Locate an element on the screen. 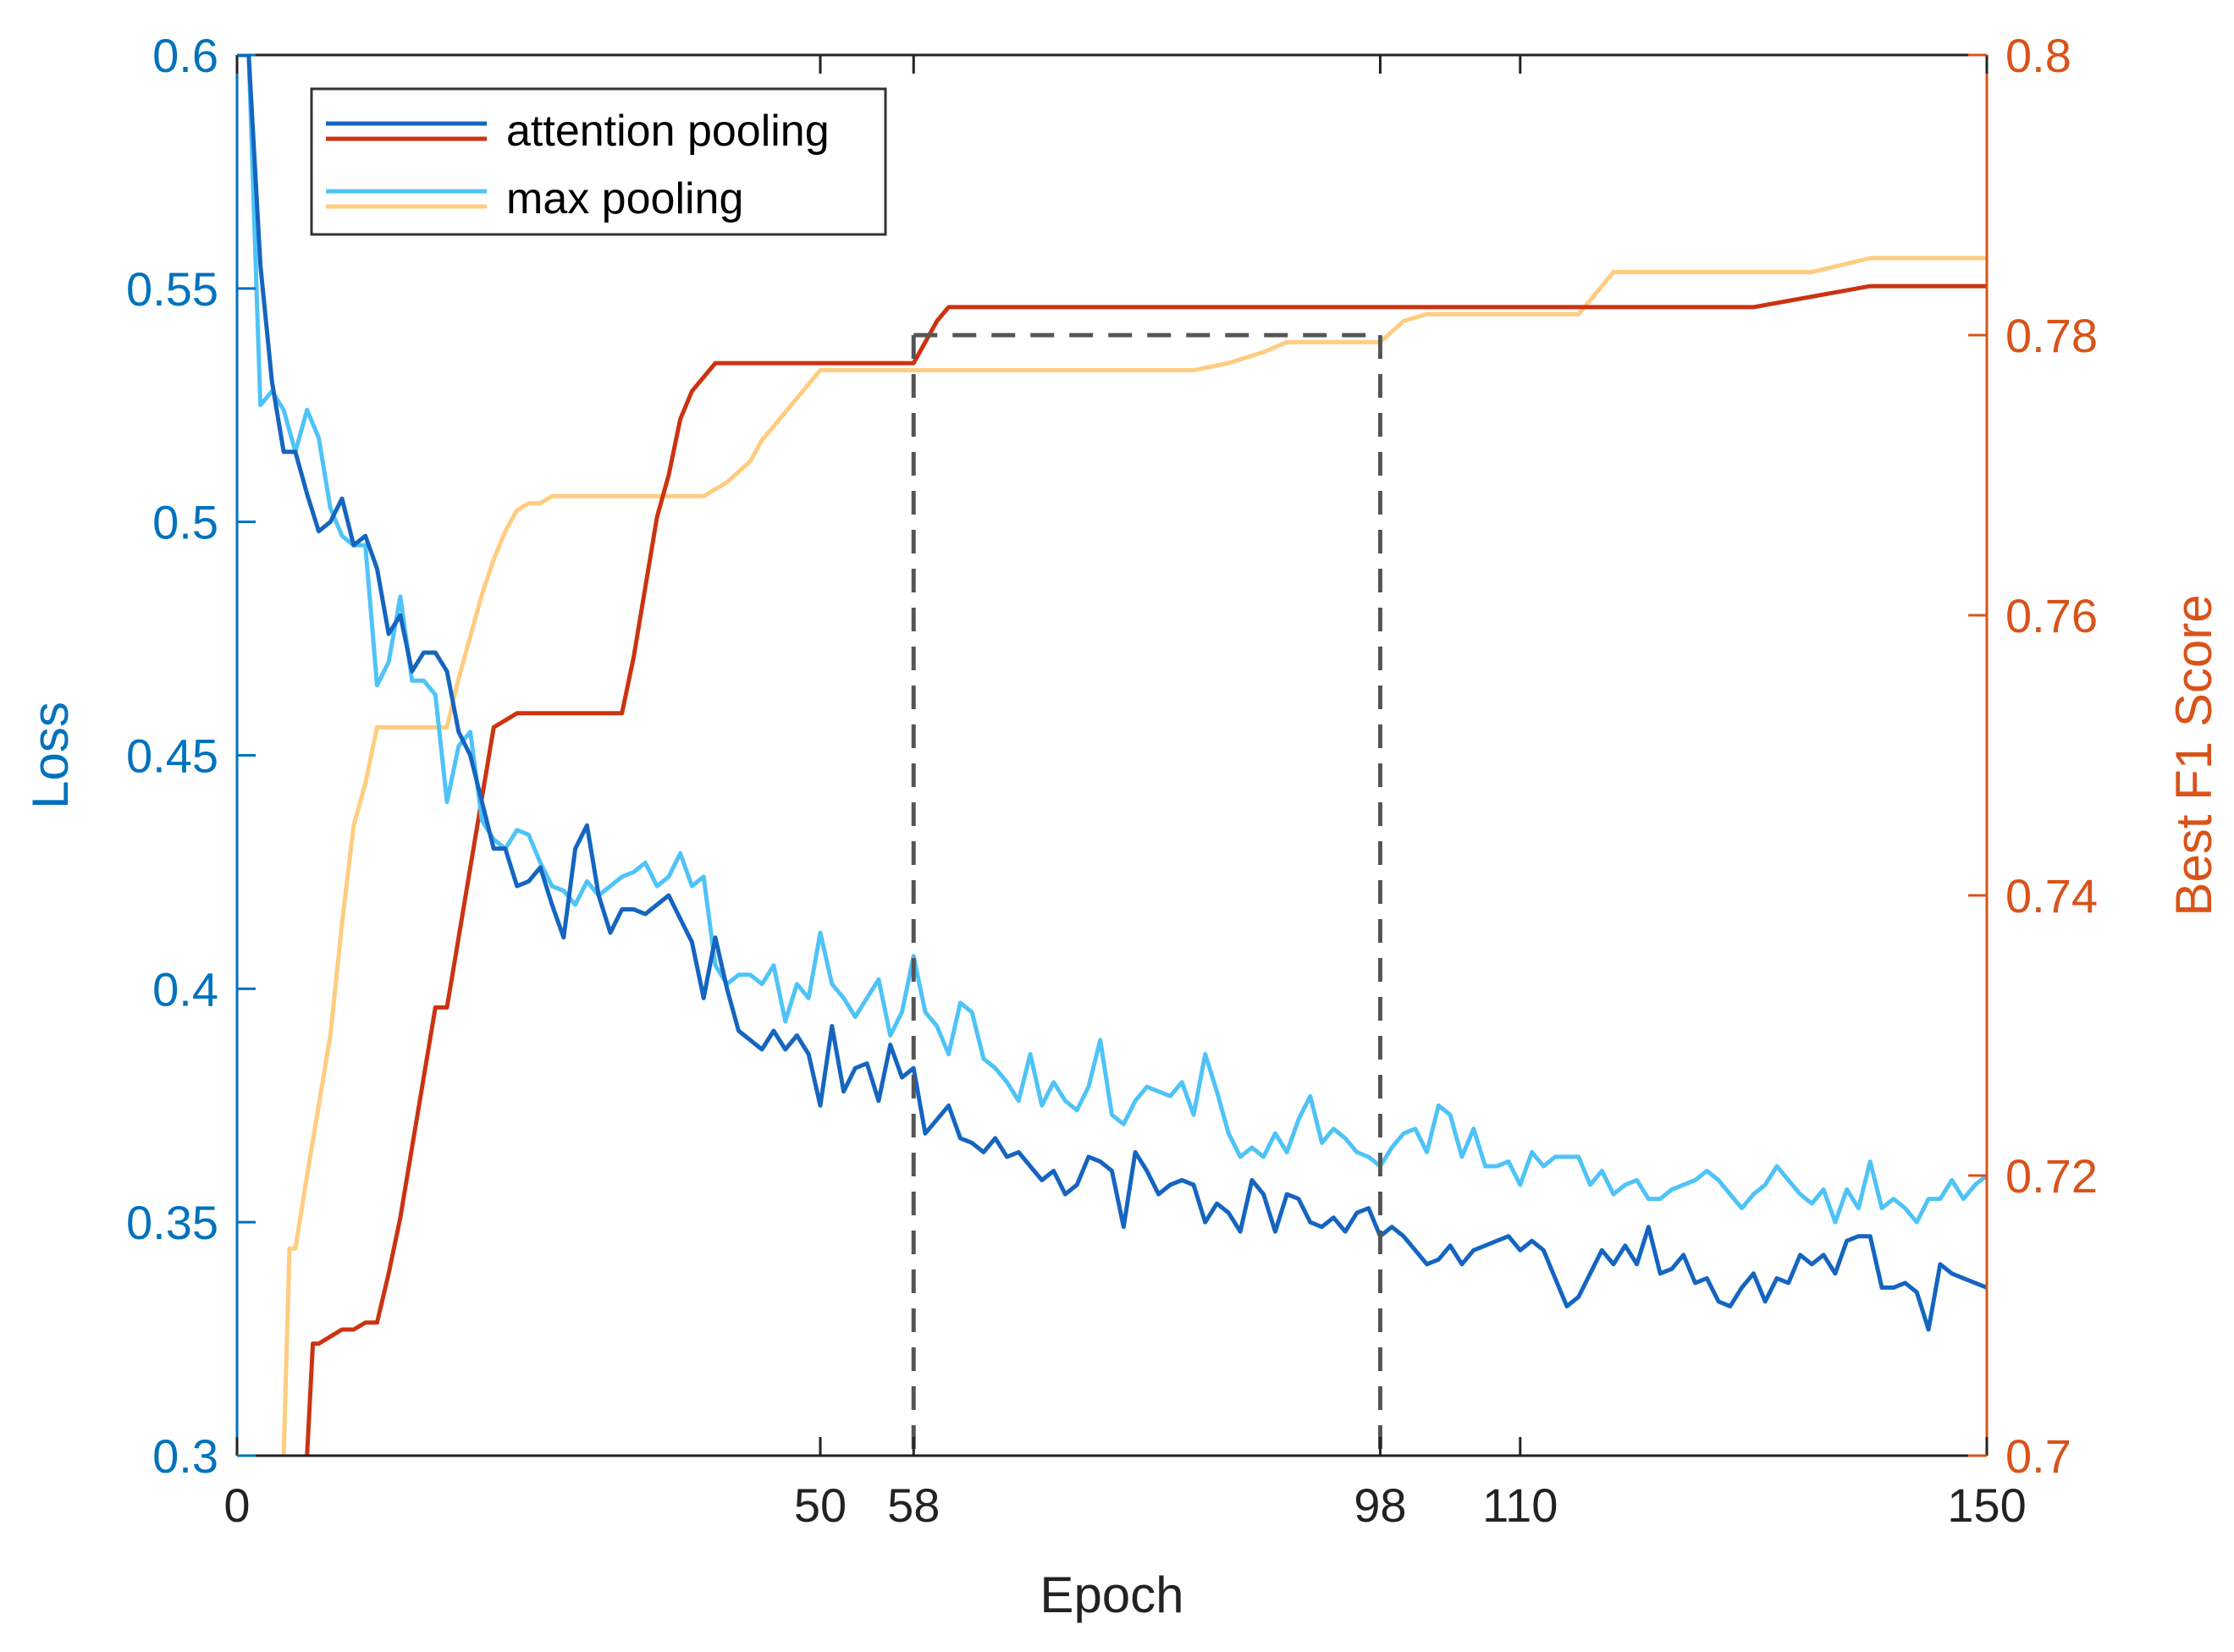 The height and width of the screenshot is (1652, 2234). legend-label-attention-pooling: attention pooling is located at coordinates (668, 131).